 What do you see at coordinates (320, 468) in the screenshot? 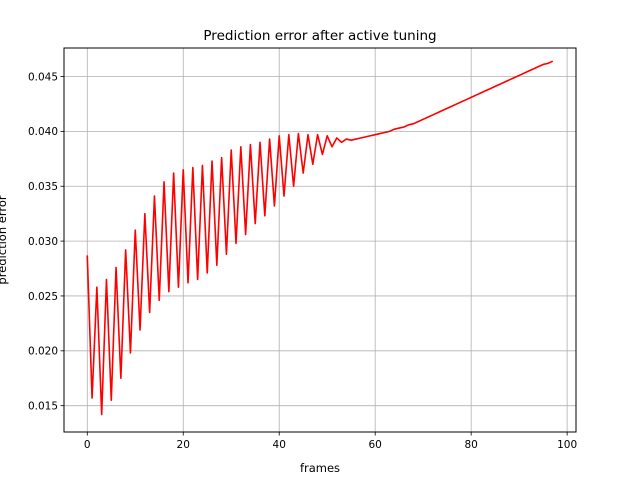
I see `x-axis-label: frames` at bounding box center [320, 468].